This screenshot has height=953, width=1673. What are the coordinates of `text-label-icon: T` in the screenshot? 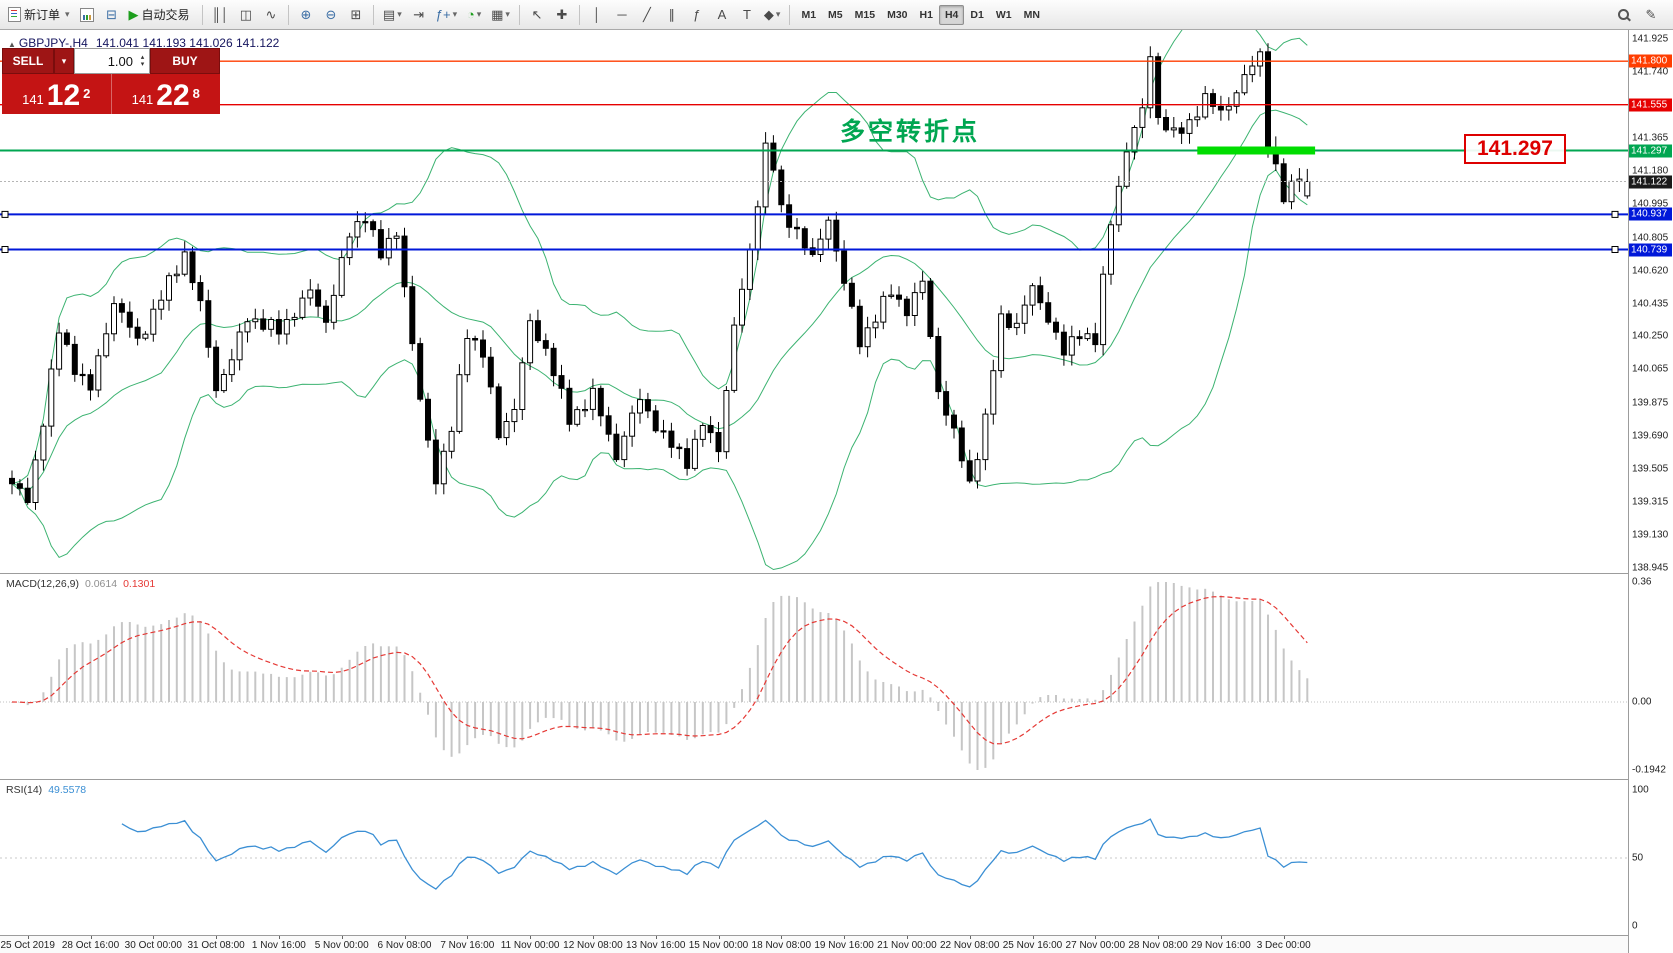 It's located at (746, 14).